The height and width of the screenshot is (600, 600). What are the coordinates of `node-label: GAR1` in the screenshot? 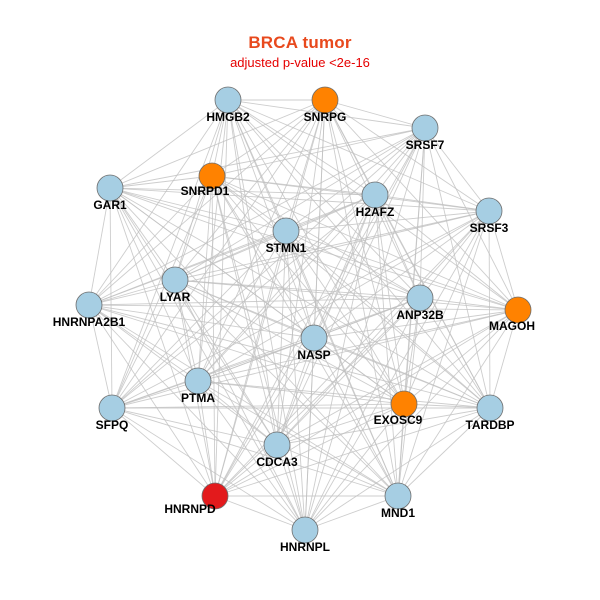 It's located at (110, 205).